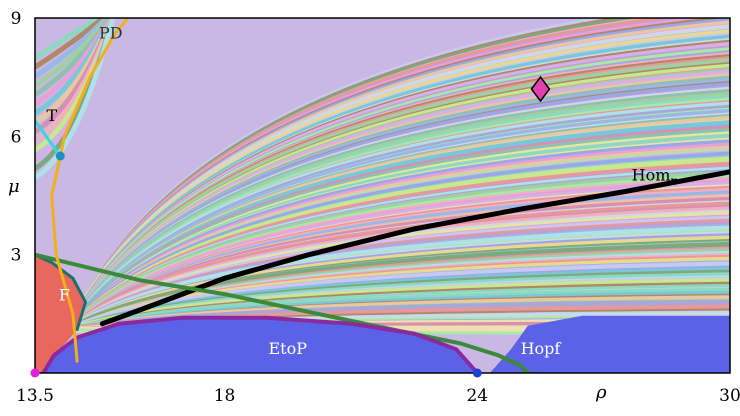 This screenshot has height=416, width=740. Describe the element at coordinates (64, 295) in the screenshot. I see `label-f: F` at that location.